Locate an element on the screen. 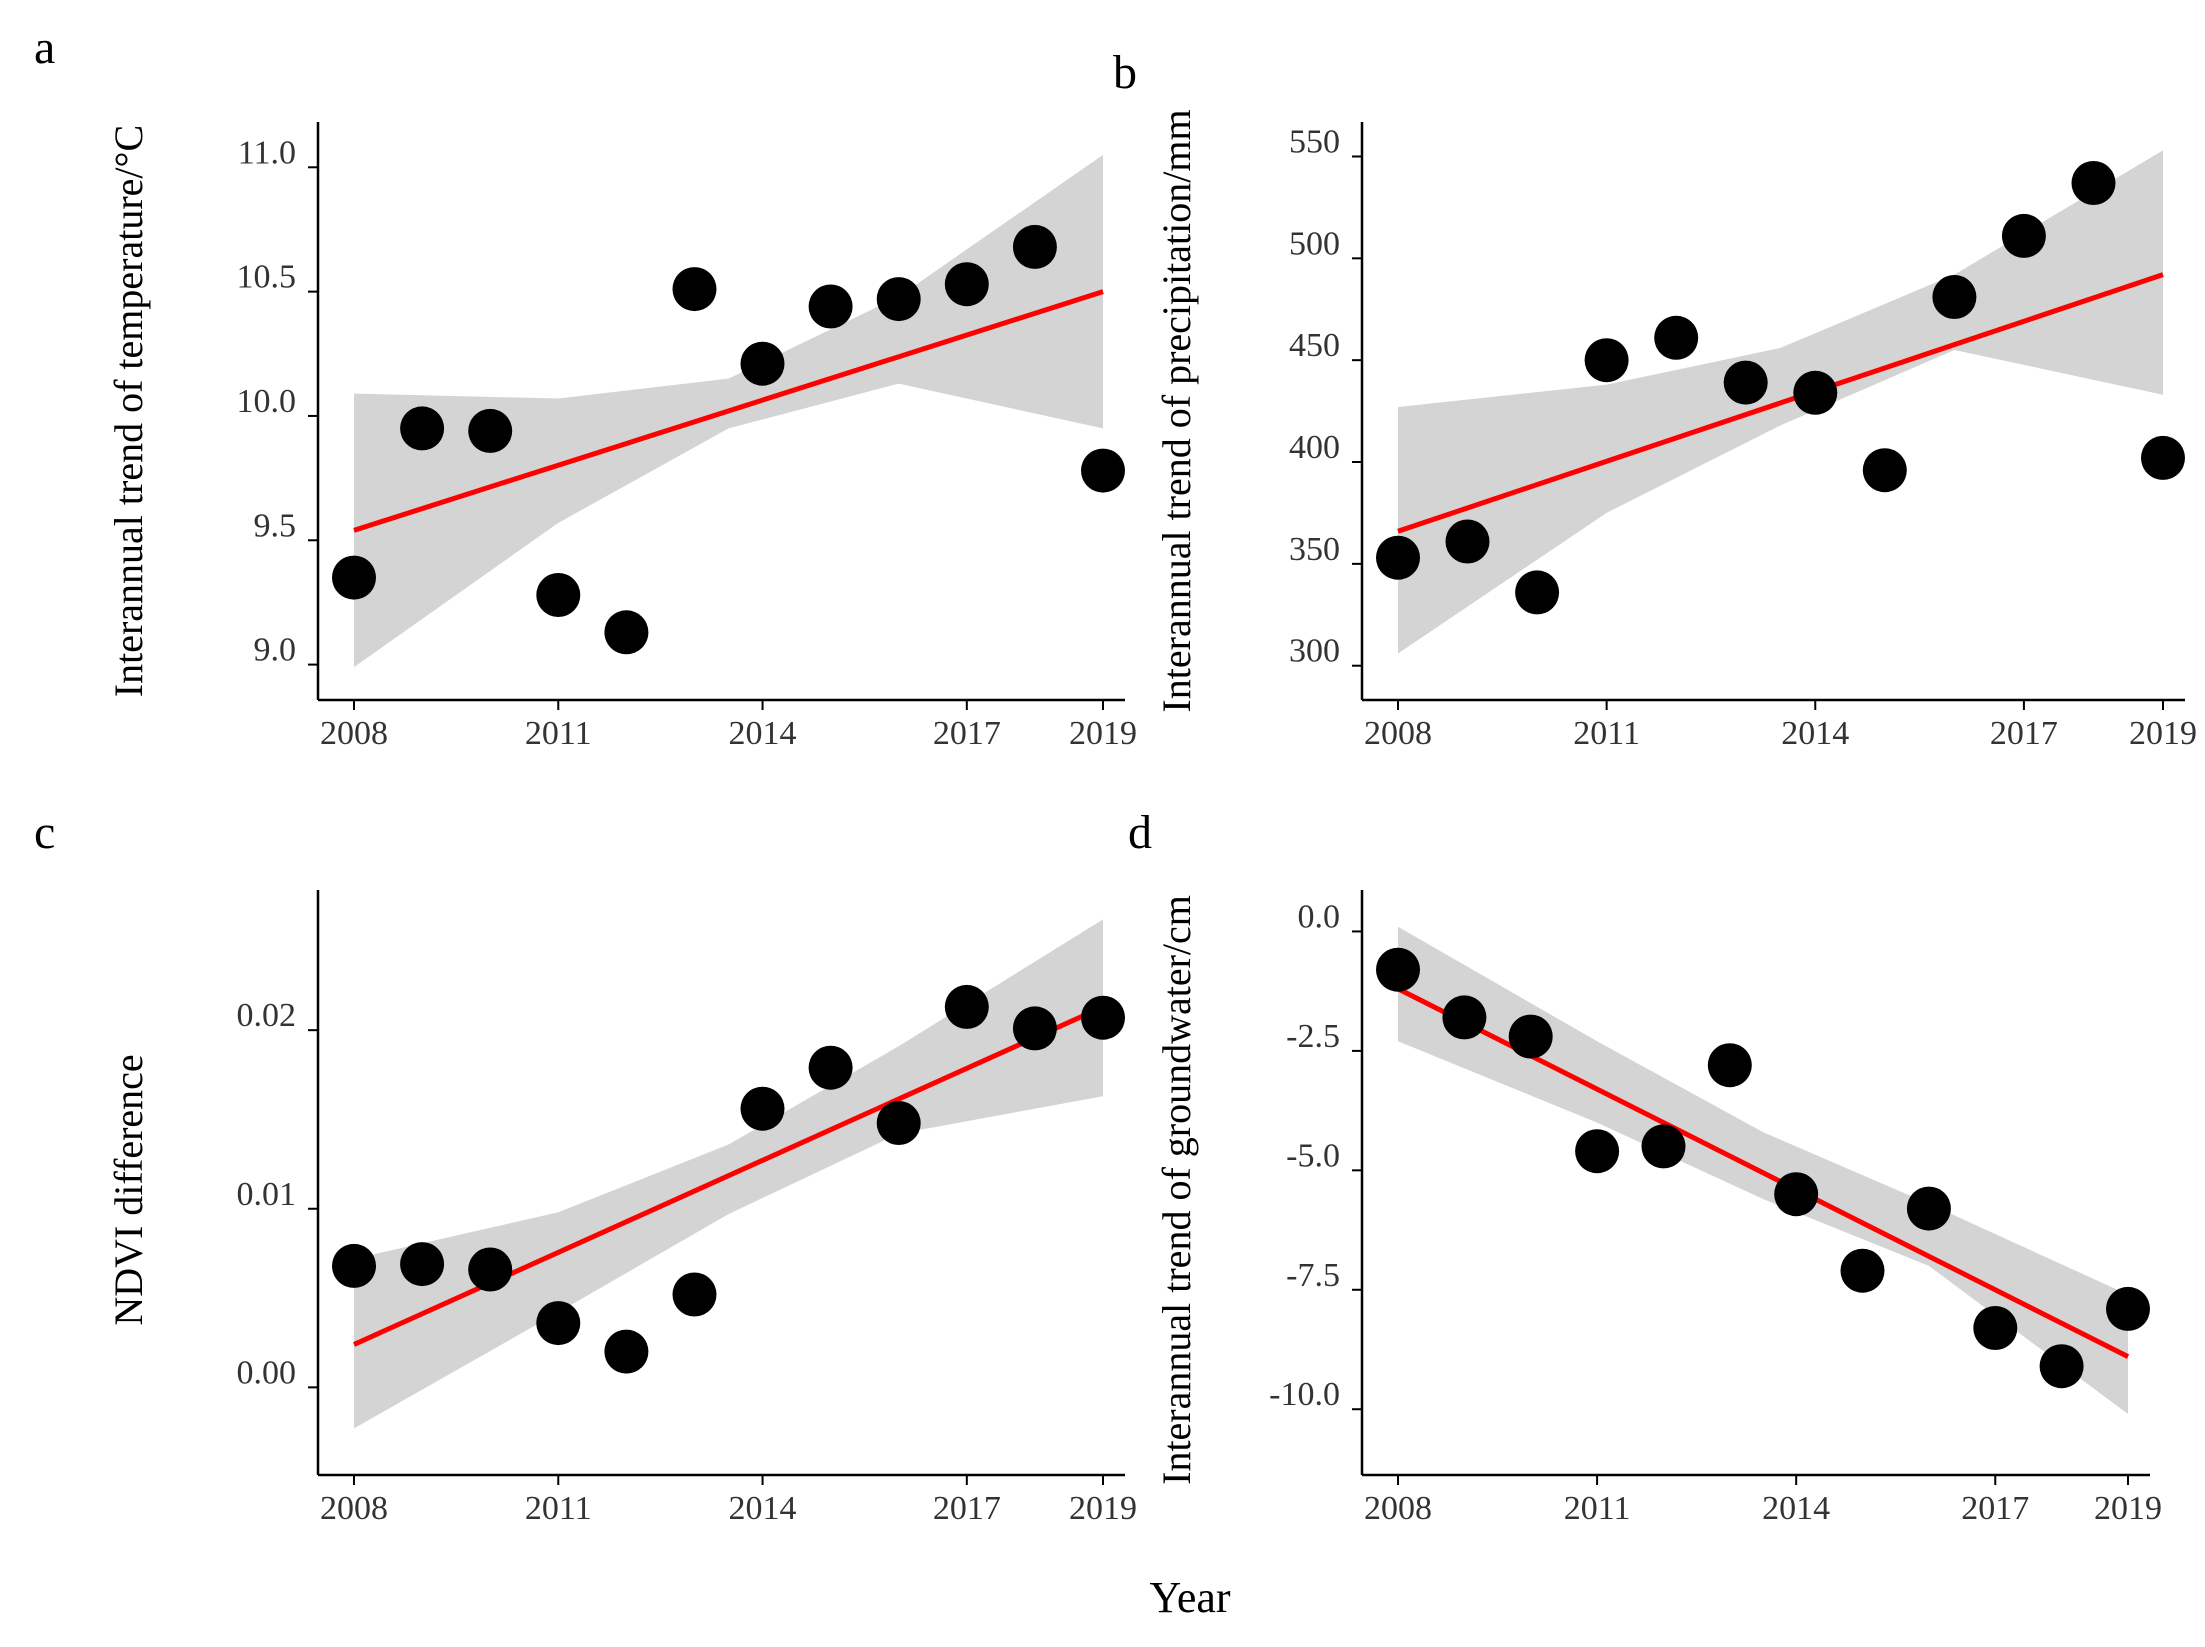 This screenshot has width=2205, height=1647. y-tick-label: 9.0 is located at coordinates (275, 650).